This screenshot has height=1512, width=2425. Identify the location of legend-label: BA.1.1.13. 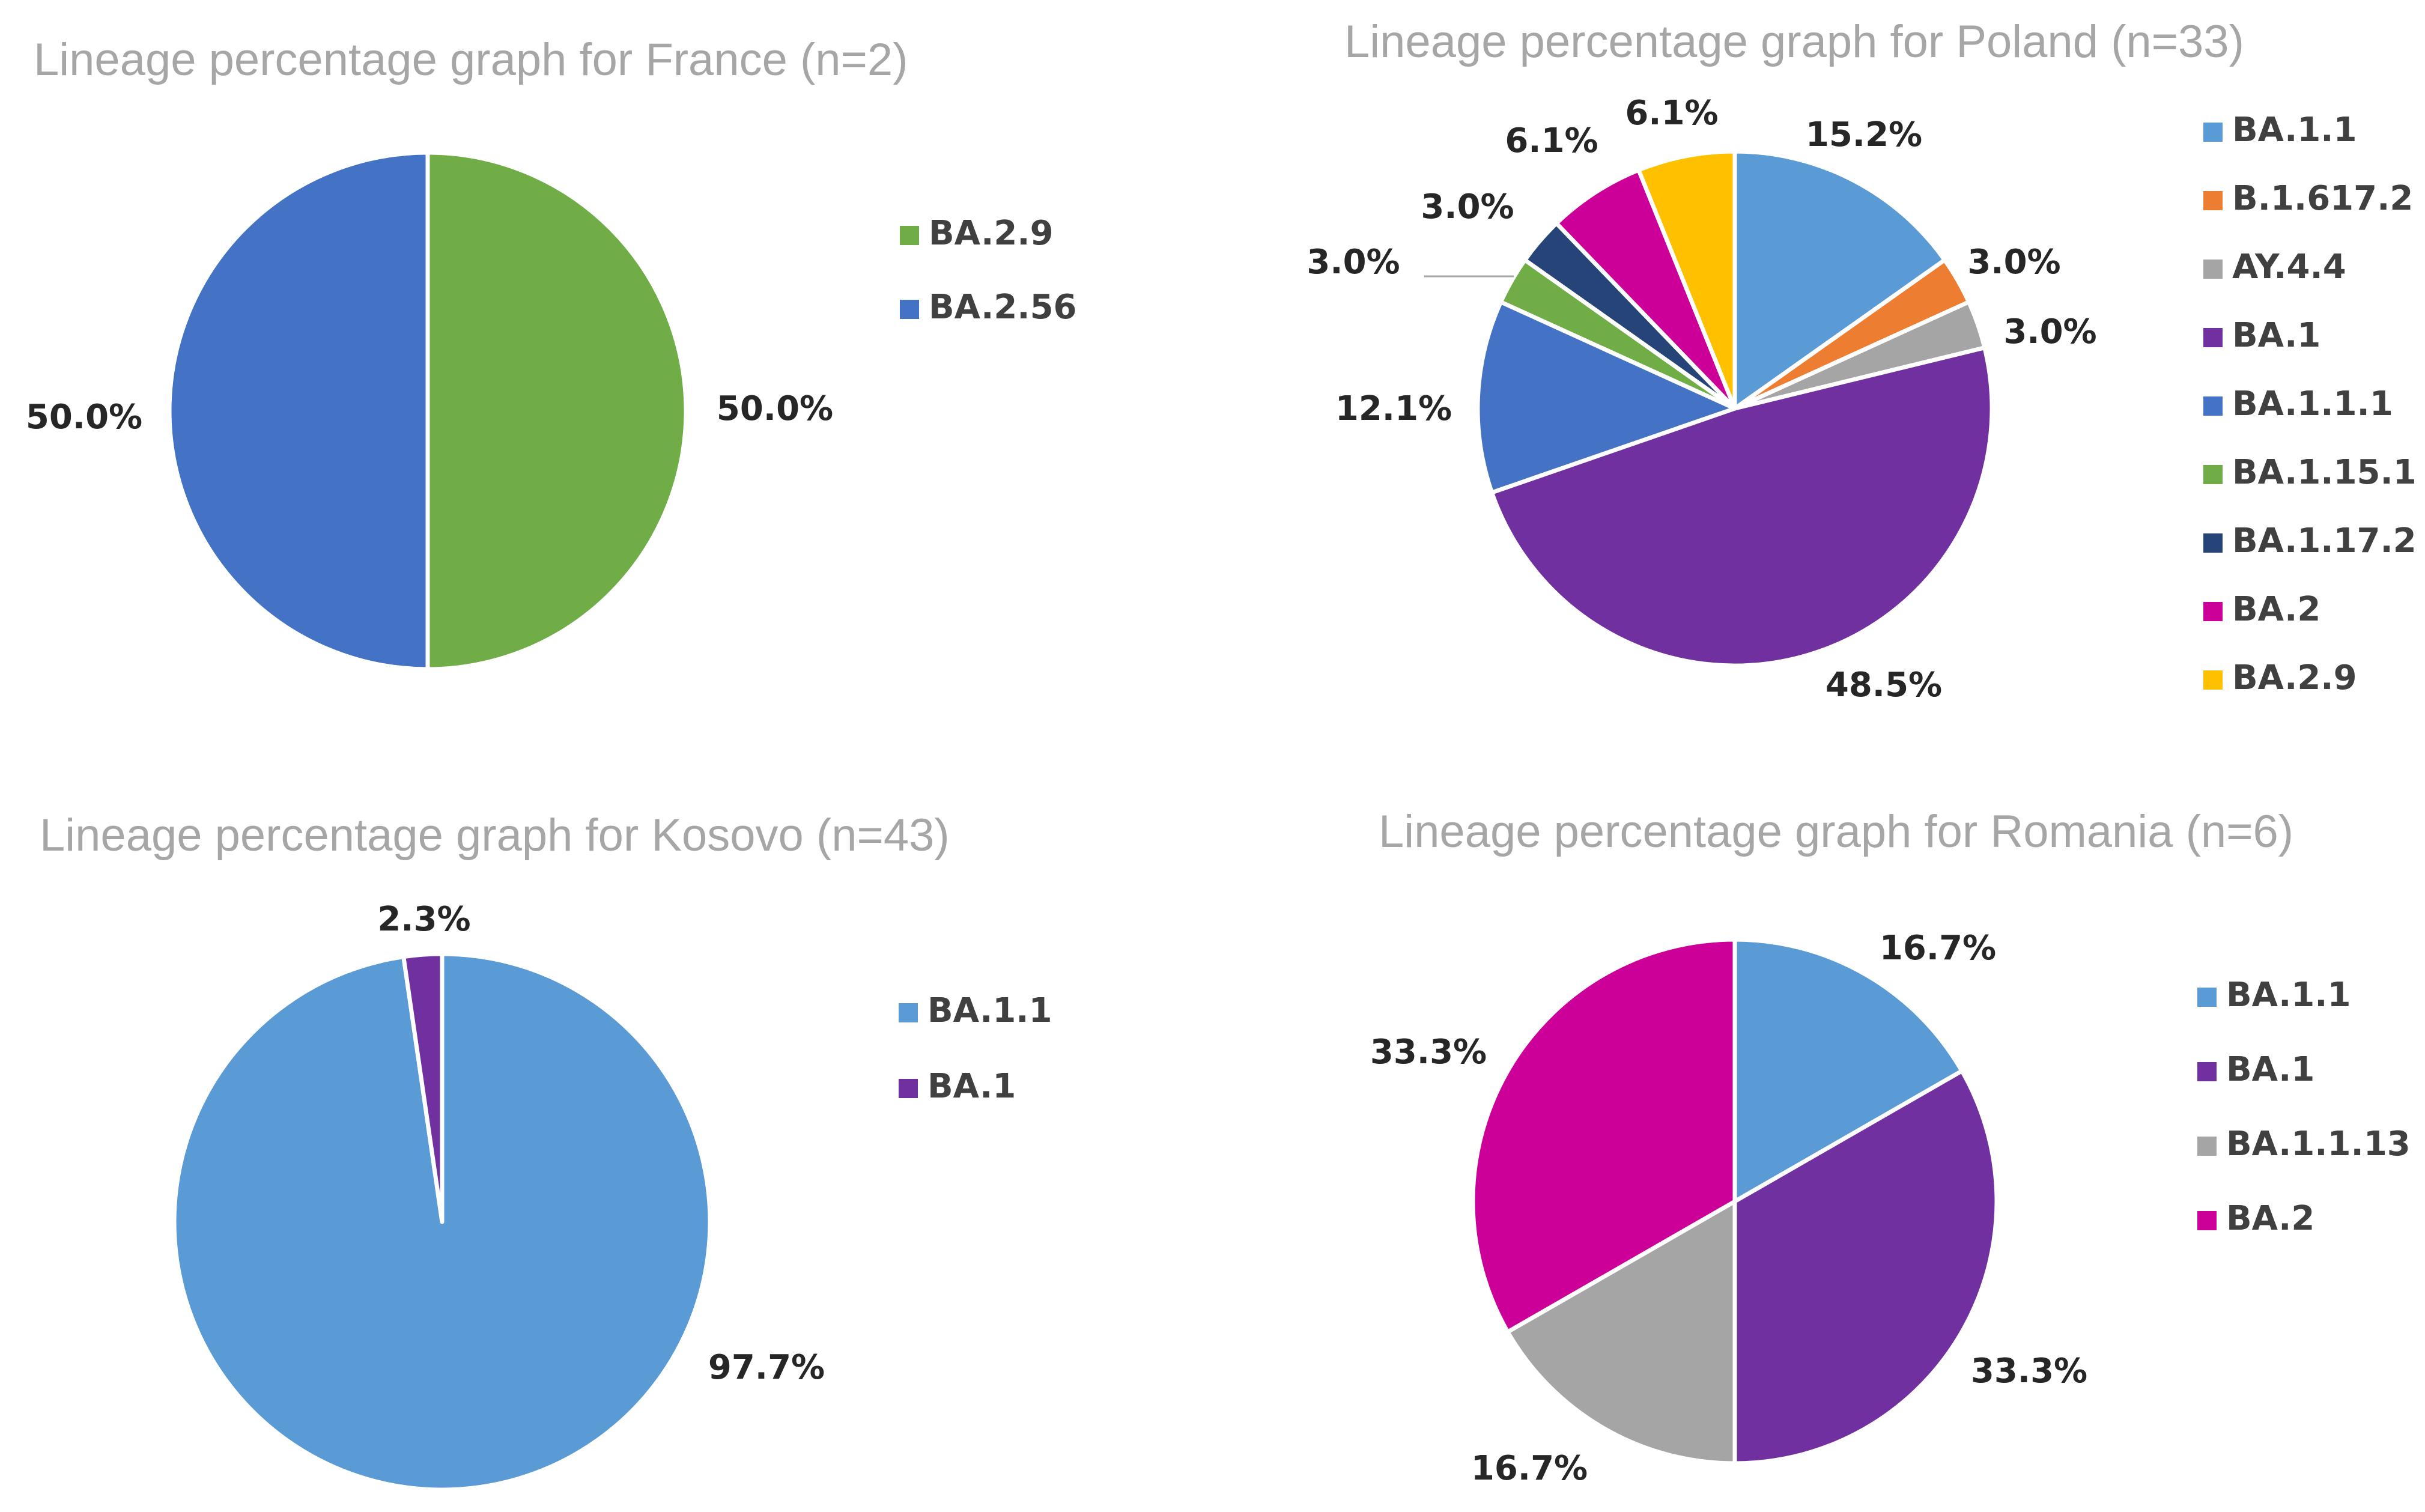
(2318, 1144).